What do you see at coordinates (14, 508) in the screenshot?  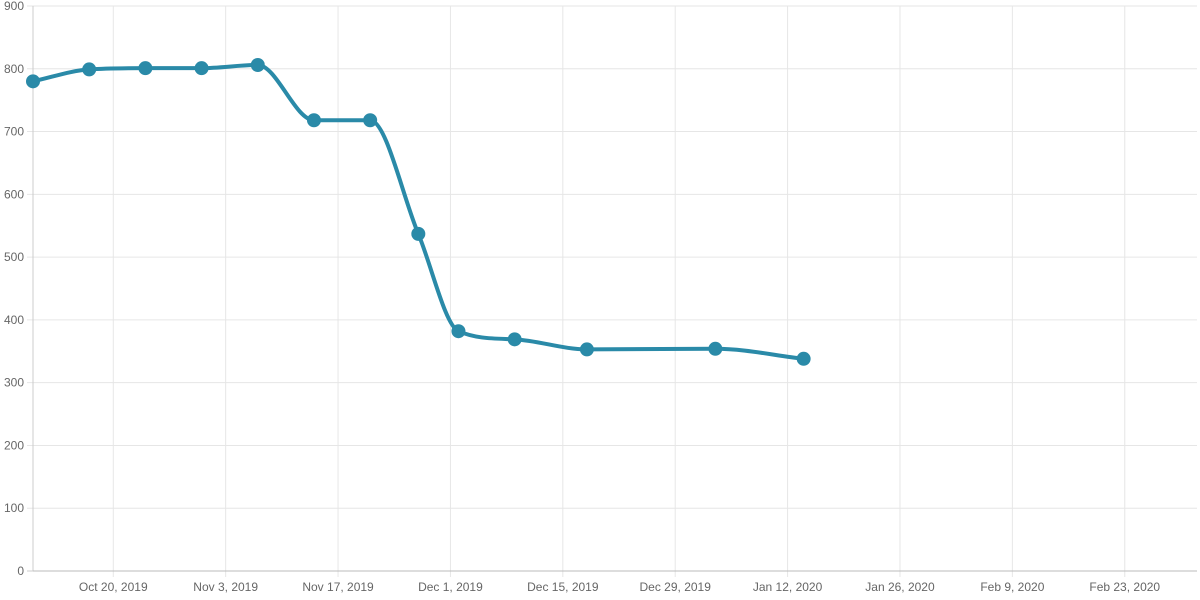 I see `y-tick-label: 100` at bounding box center [14, 508].